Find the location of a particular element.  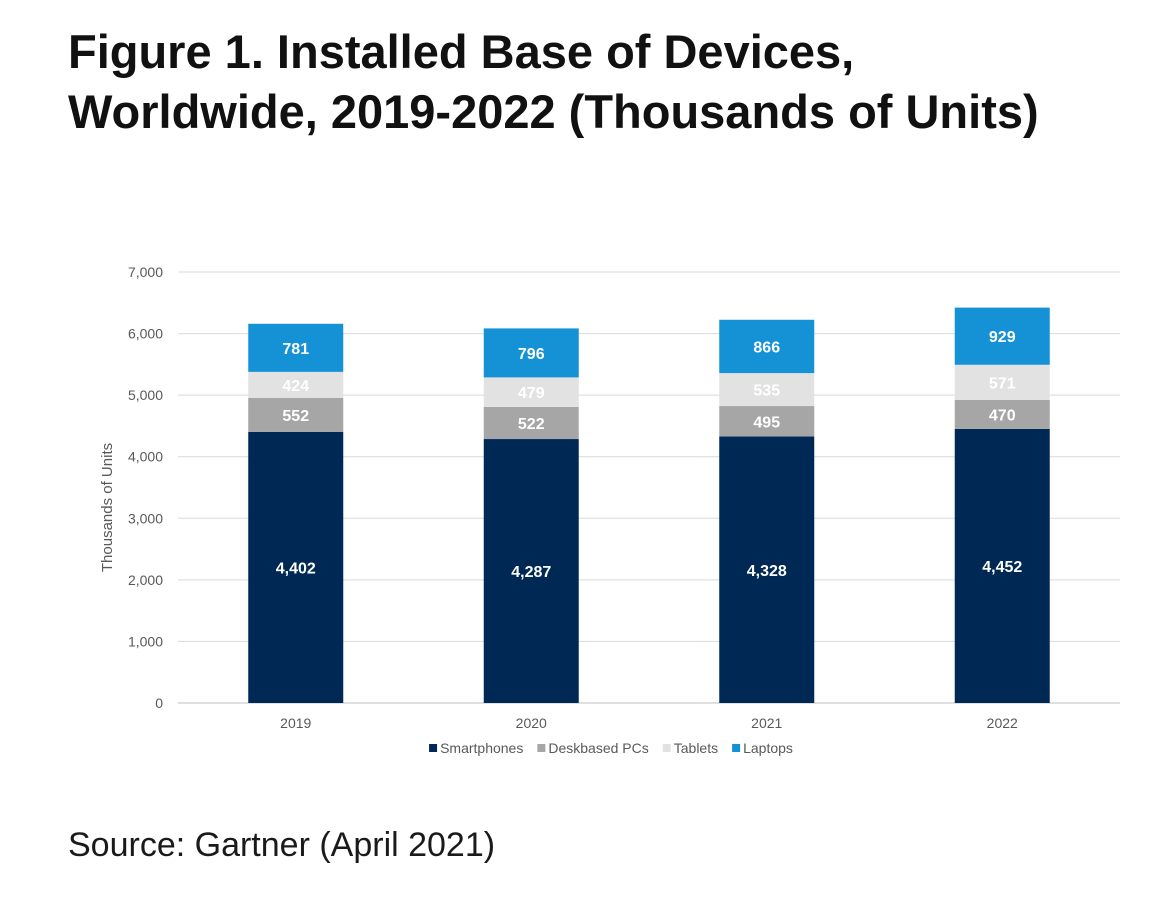

x-tick-label: 2021 is located at coordinates (766, 723).